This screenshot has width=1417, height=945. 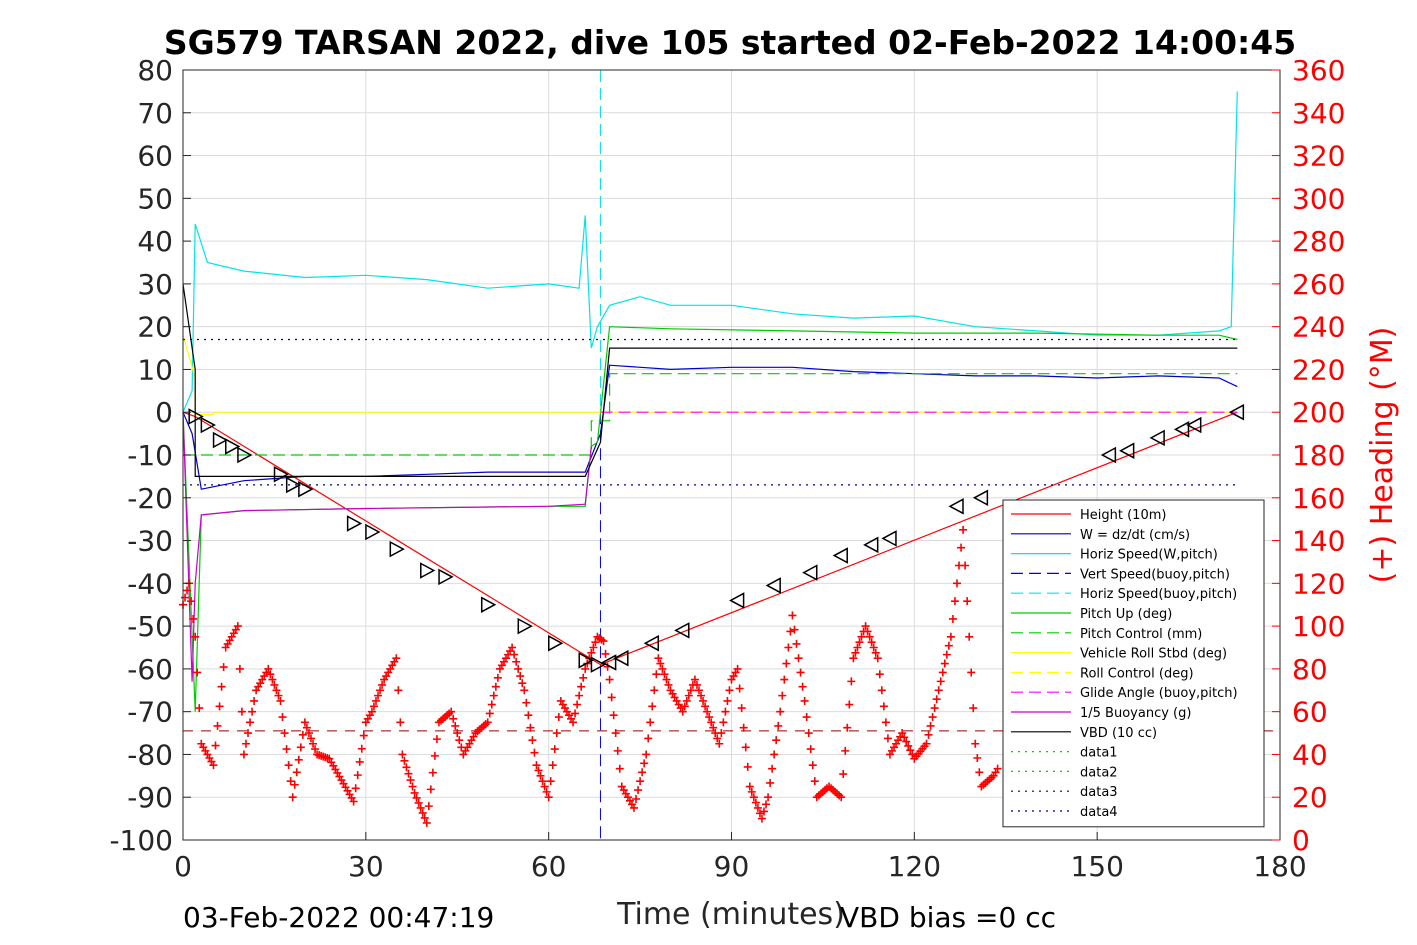 I want to click on right-tick-label: 220, so click(x=1318, y=369).